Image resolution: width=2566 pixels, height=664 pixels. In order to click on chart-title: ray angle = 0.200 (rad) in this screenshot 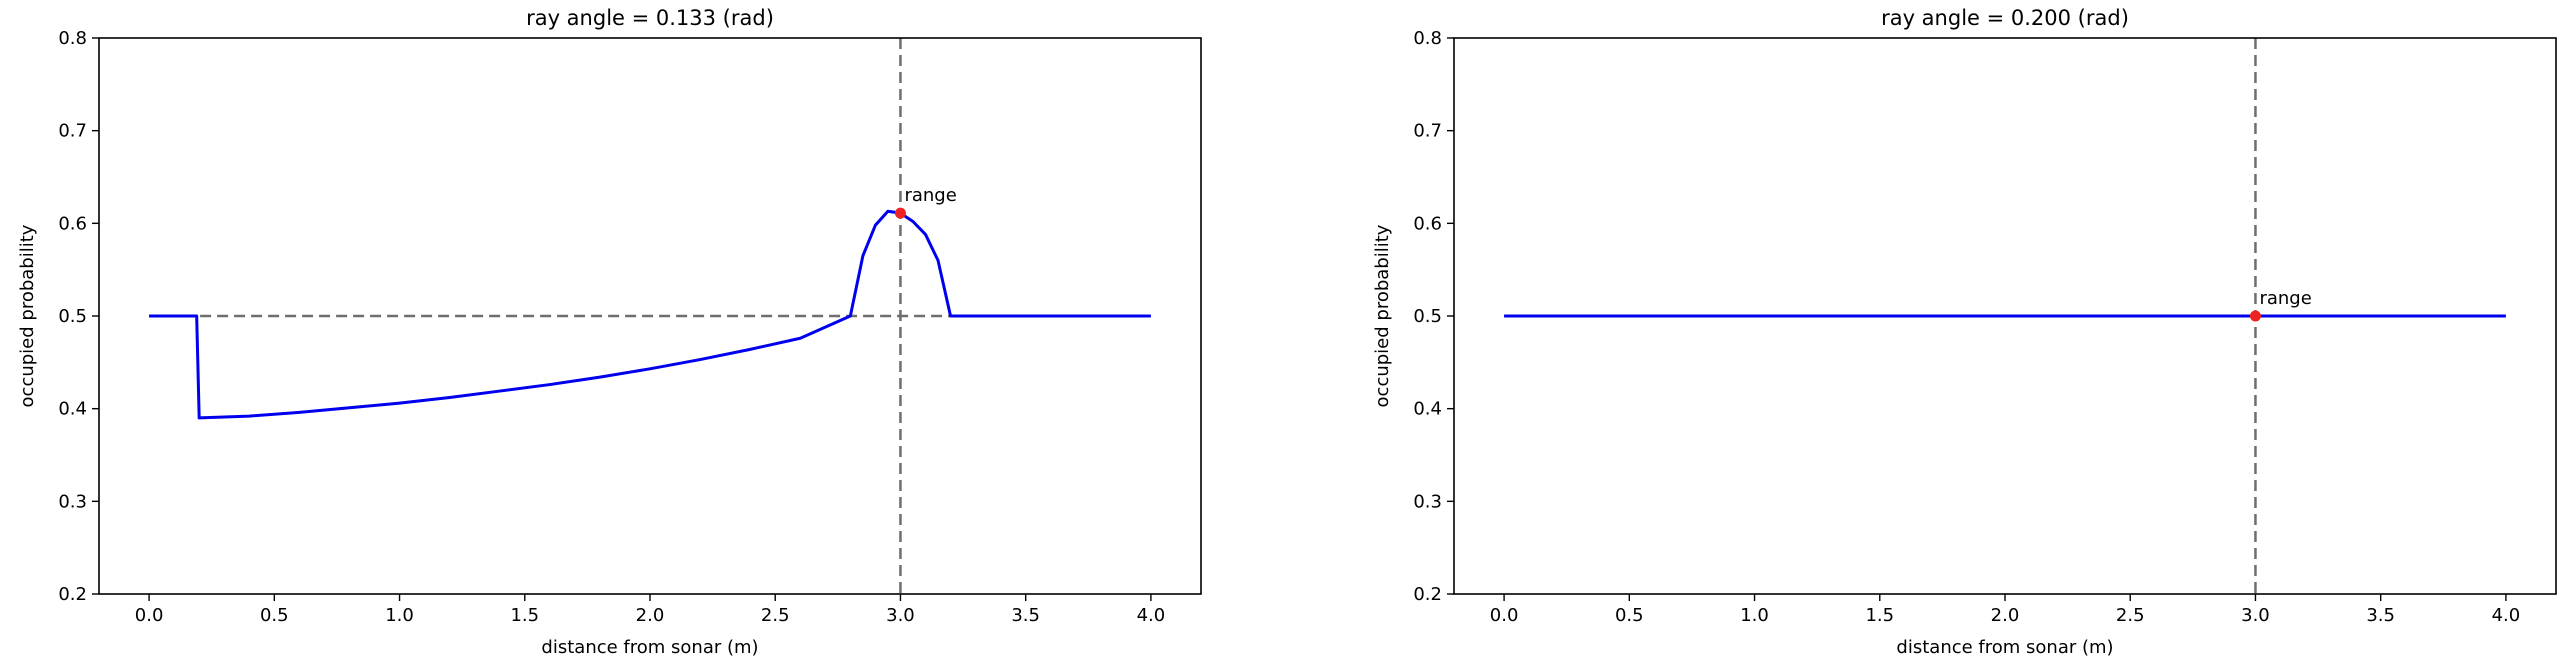, I will do `click(2005, 18)`.